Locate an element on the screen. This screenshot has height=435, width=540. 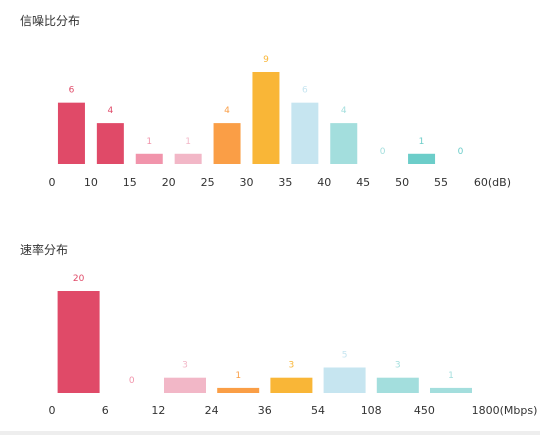
x-tick-label: 108 is located at coordinates (371, 410).